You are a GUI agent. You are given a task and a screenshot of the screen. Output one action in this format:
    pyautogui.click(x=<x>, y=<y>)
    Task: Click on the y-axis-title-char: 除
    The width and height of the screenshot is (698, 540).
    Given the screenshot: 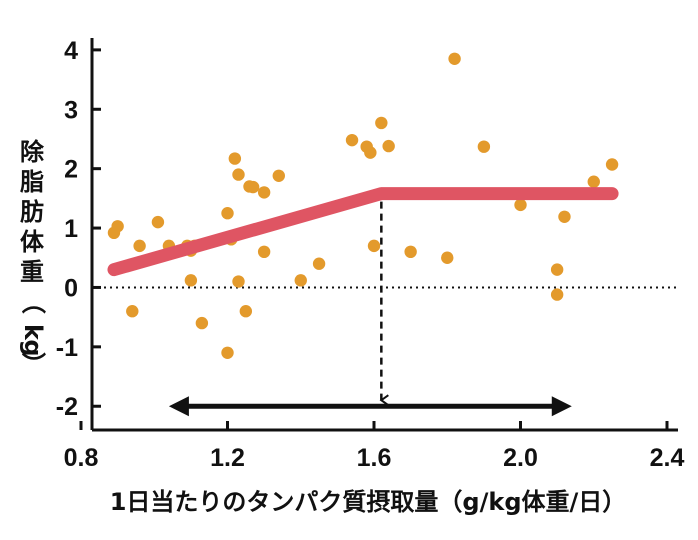 What is the action you would take?
    pyautogui.click(x=32, y=152)
    